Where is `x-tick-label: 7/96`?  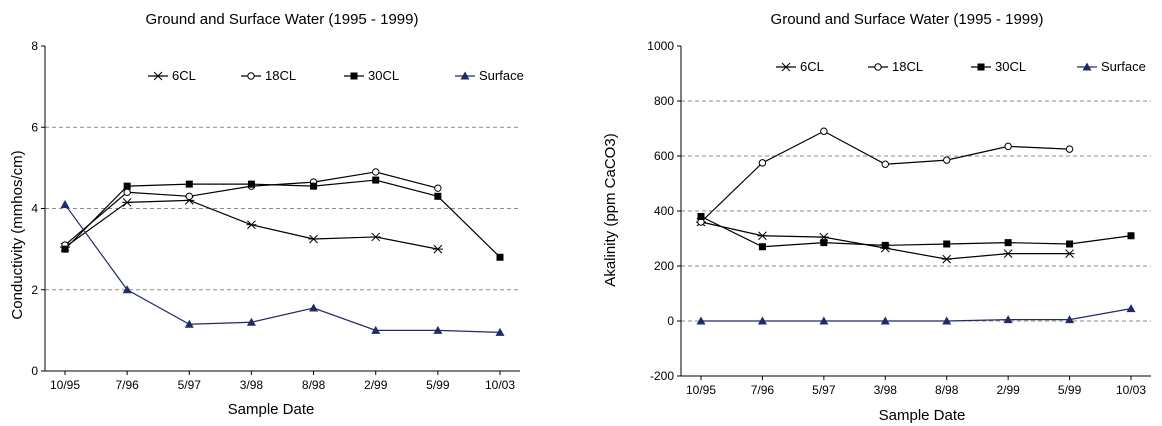
x-tick-label: 7/96 is located at coordinates (127, 385).